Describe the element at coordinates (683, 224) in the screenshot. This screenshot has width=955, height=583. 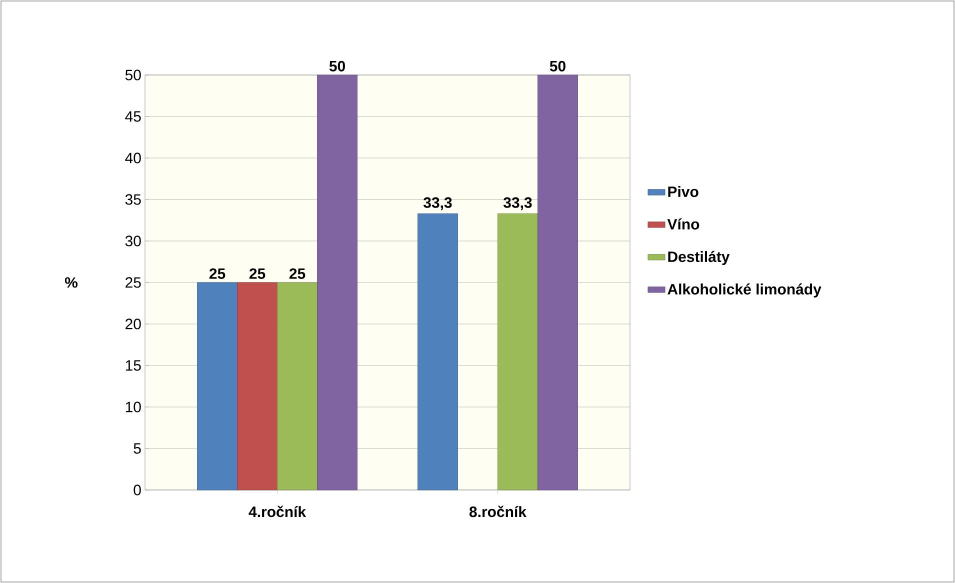
I see `legend-label: Víno` at that location.